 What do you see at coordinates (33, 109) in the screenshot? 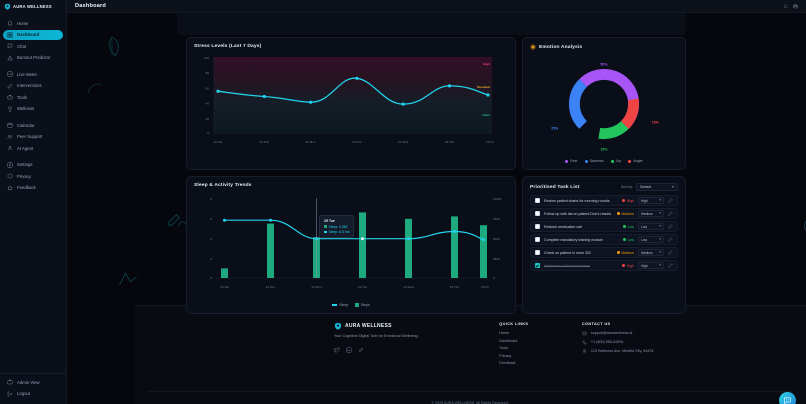
I see `sidebar-item-wellness: Wellness` at bounding box center [33, 109].